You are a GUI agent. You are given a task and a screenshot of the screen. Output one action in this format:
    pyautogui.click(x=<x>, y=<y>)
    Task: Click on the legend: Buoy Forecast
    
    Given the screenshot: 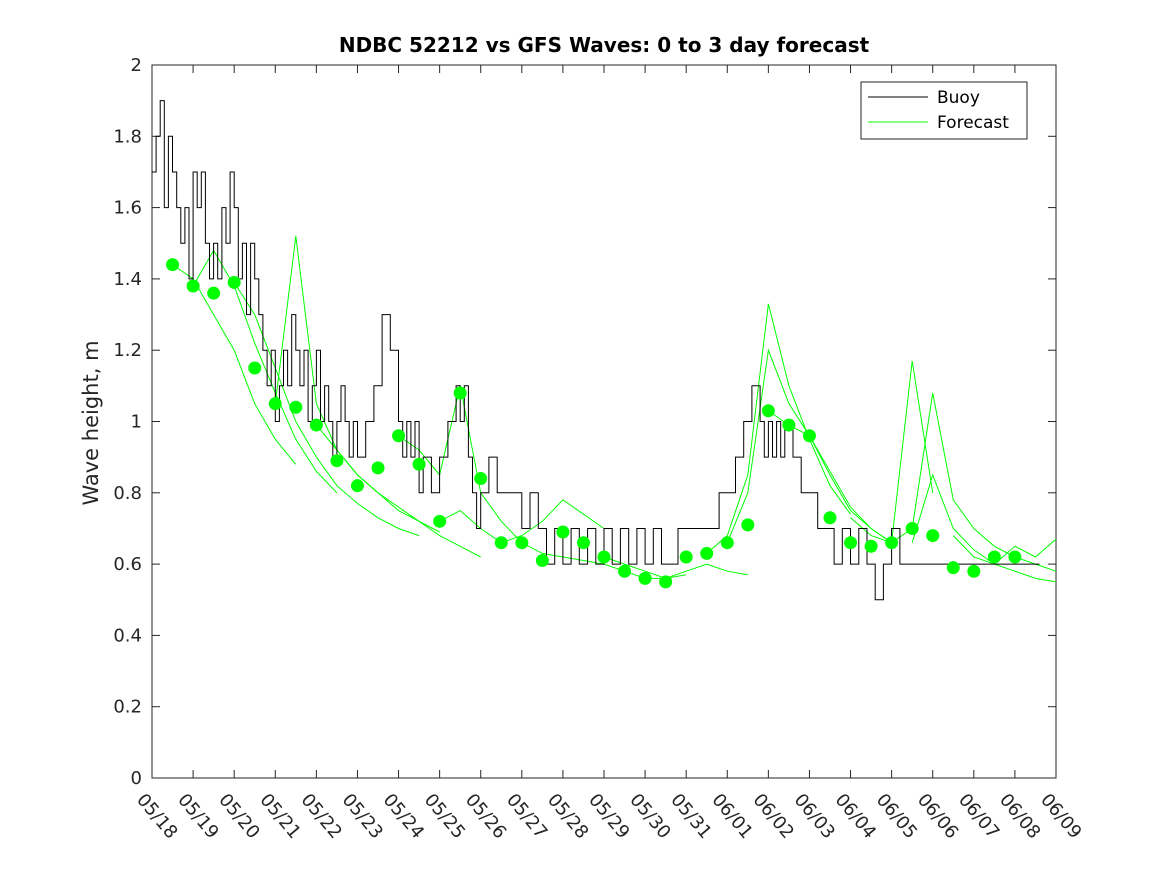 What is the action you would take?
    pyautogui.click(x=944, y=110)
    